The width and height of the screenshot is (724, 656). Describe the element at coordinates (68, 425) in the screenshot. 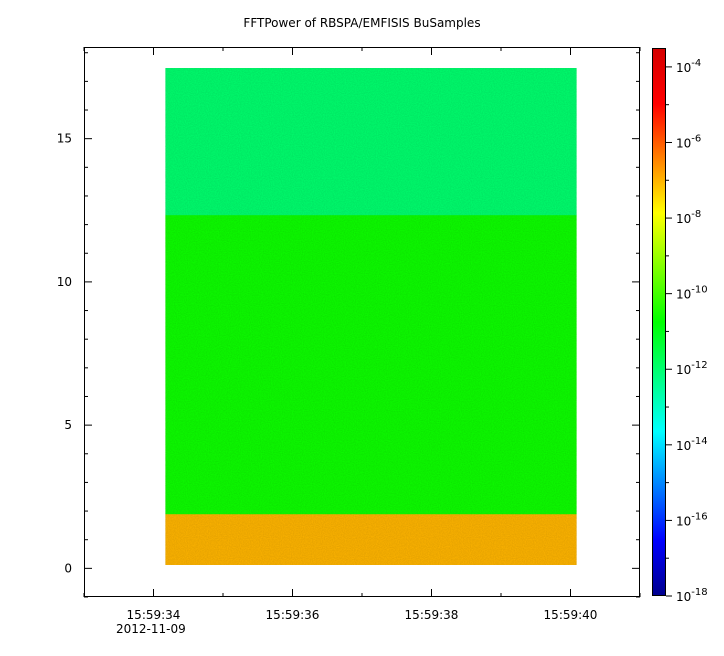

I see `y-tick-label: 5` at that location.